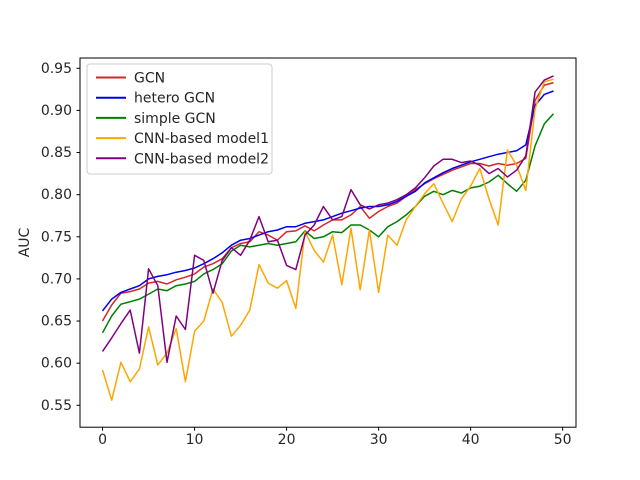 Image resolution: width=640 pixels, height=480 pixels. What do you see at coordinates (56, 69) in the screenshot?
I see `y-tick-label: 0.95` at bounding box center [56, 69].